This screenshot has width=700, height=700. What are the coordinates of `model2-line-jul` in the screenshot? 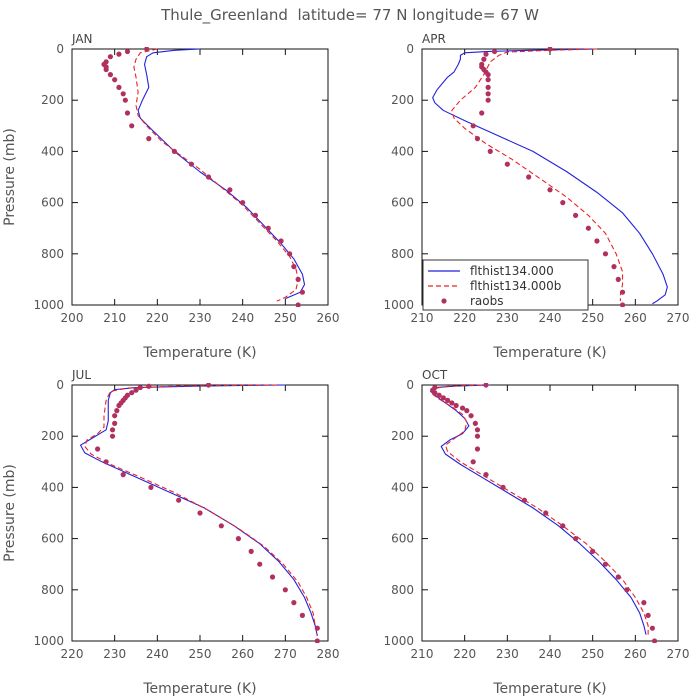 It's located at (201, 510).